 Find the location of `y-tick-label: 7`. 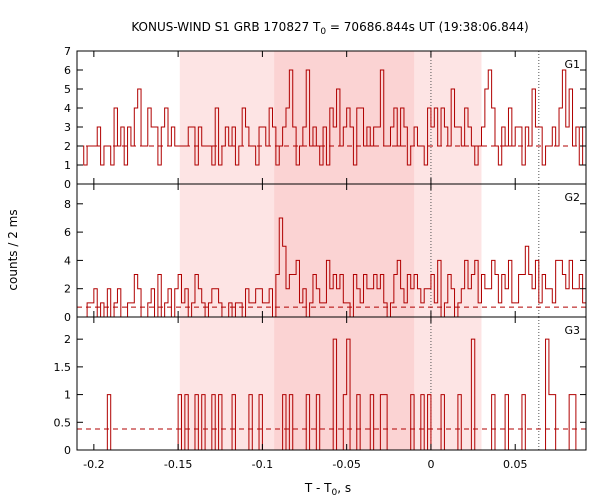

y-tick-label: 7 is located at coordinates (67, 51).